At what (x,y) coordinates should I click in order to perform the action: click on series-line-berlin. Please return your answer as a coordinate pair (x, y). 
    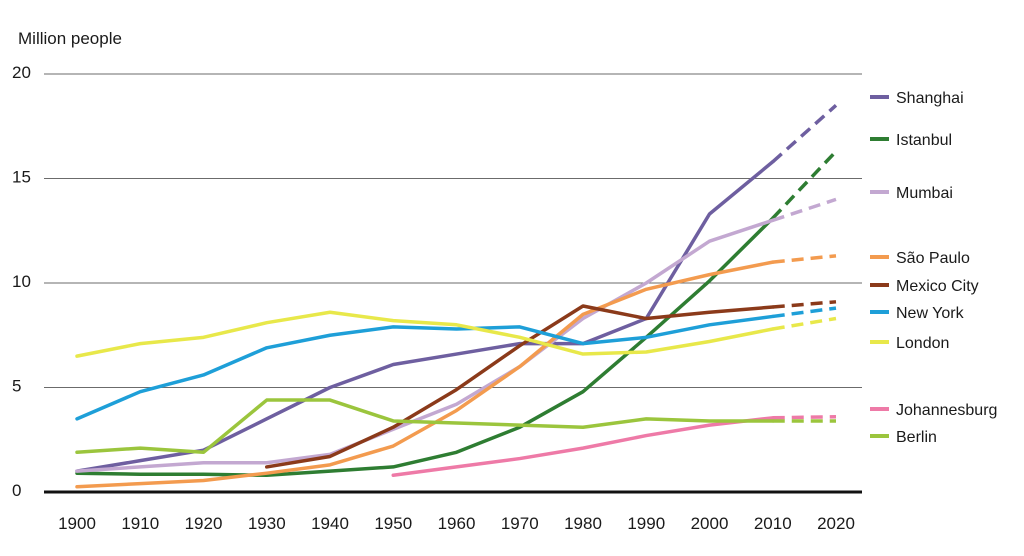
    Looking at the image, I should click on (425, 426).